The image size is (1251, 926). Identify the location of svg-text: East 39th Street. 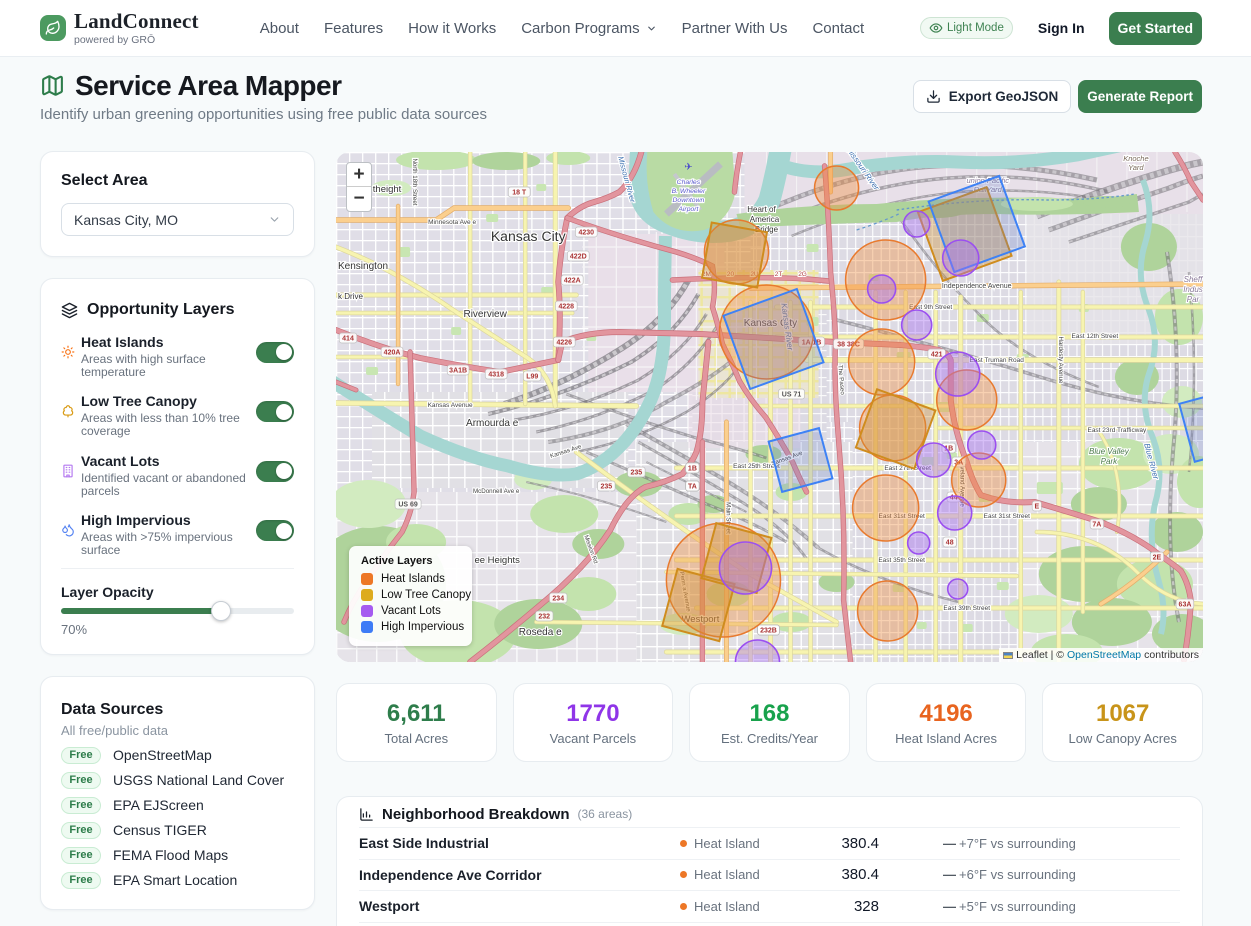
(966, 608).